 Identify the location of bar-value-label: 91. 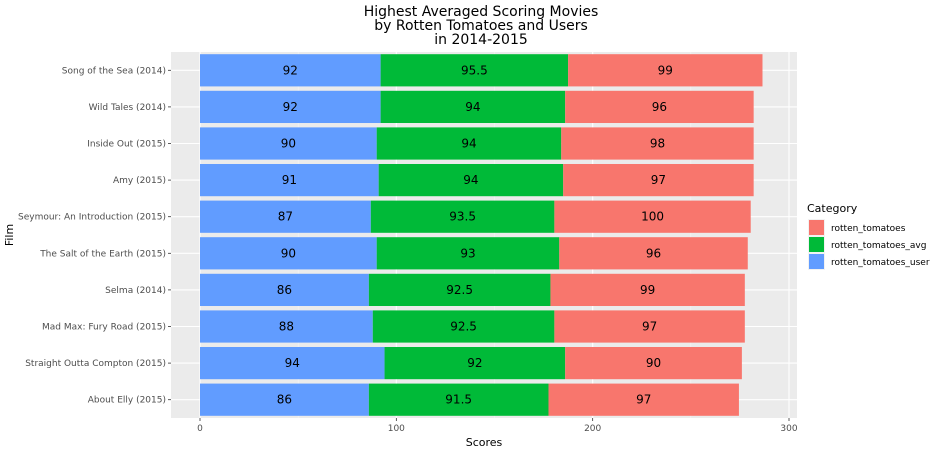
(289, 180).